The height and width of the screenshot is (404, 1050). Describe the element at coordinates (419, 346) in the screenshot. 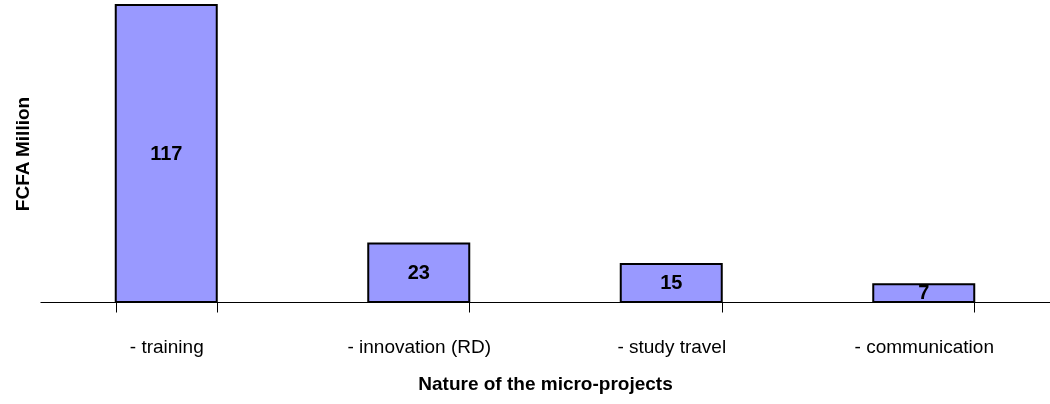

I see `x-tick-label: - innovation (RD)` at that location.